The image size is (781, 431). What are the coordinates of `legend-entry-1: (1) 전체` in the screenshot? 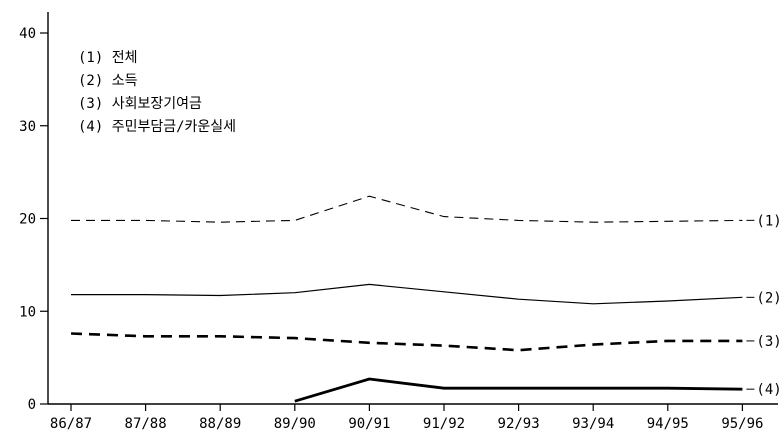 It's located at (107, 58).